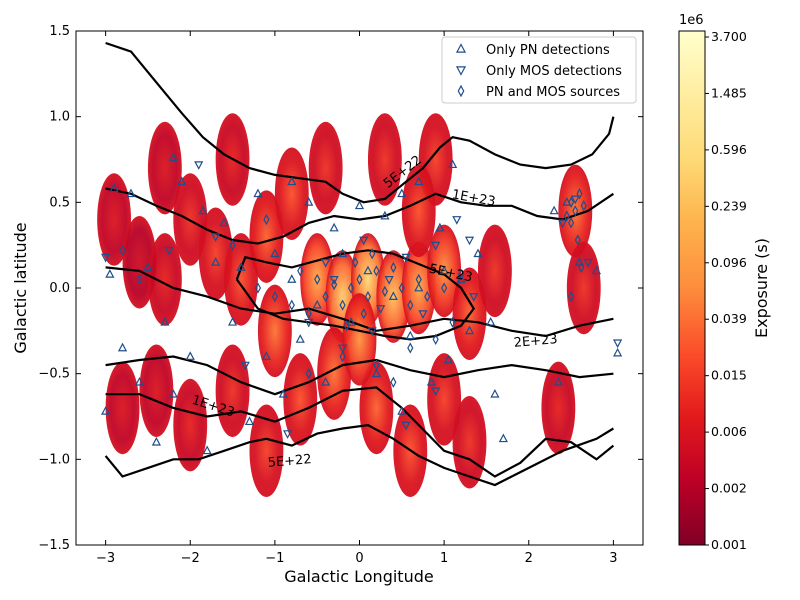 The height and width of the screenshot is (600, 800). I want to click on contour-line, so click(360, 216).